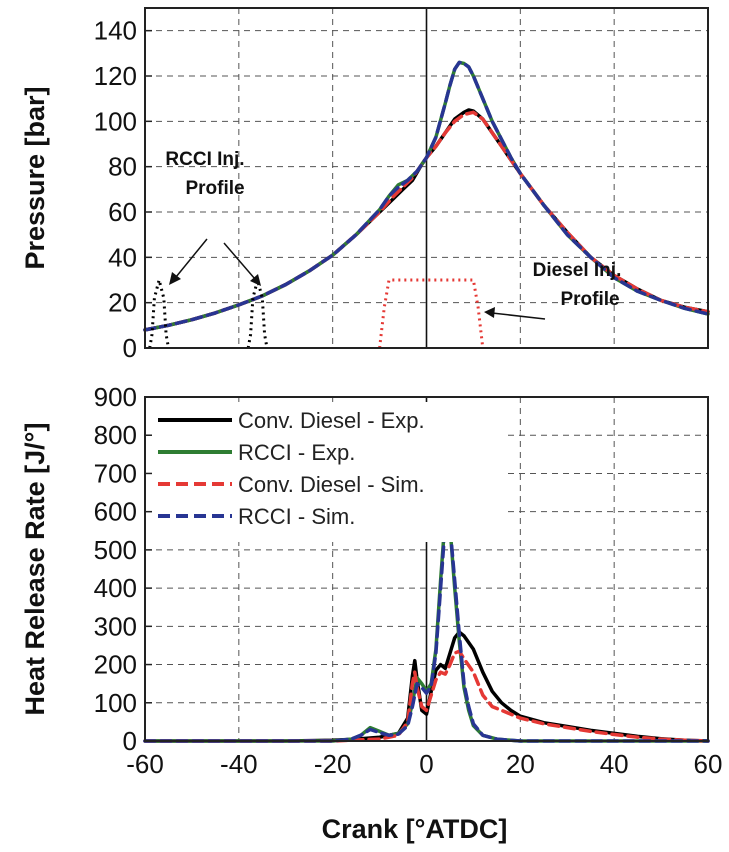  Describe the element at coordinates (518, 316) in the screenshot. I see `diesel-inj-arrow` at that location.